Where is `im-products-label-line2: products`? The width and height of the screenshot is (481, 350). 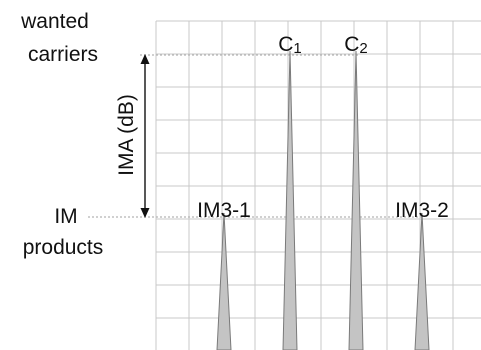
im-products-label-line2: products is located at coordinates (63, 247).